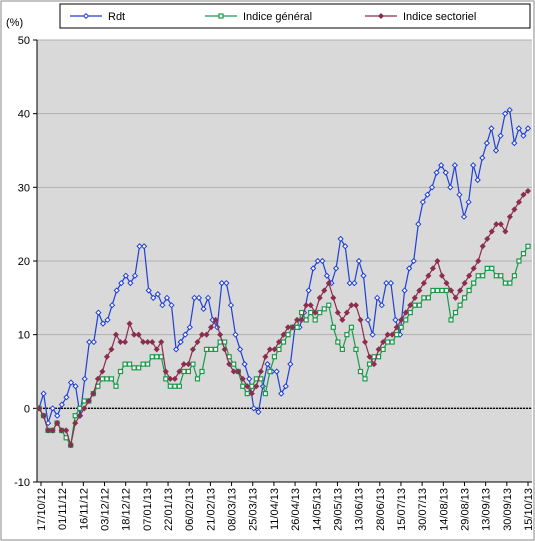 This screenshot has width=535, height=541. What do you see at coordinates (42, 509) in the screenshot?
I see `x-tick-label: 17/10/12` at bounding box center [42, 509].